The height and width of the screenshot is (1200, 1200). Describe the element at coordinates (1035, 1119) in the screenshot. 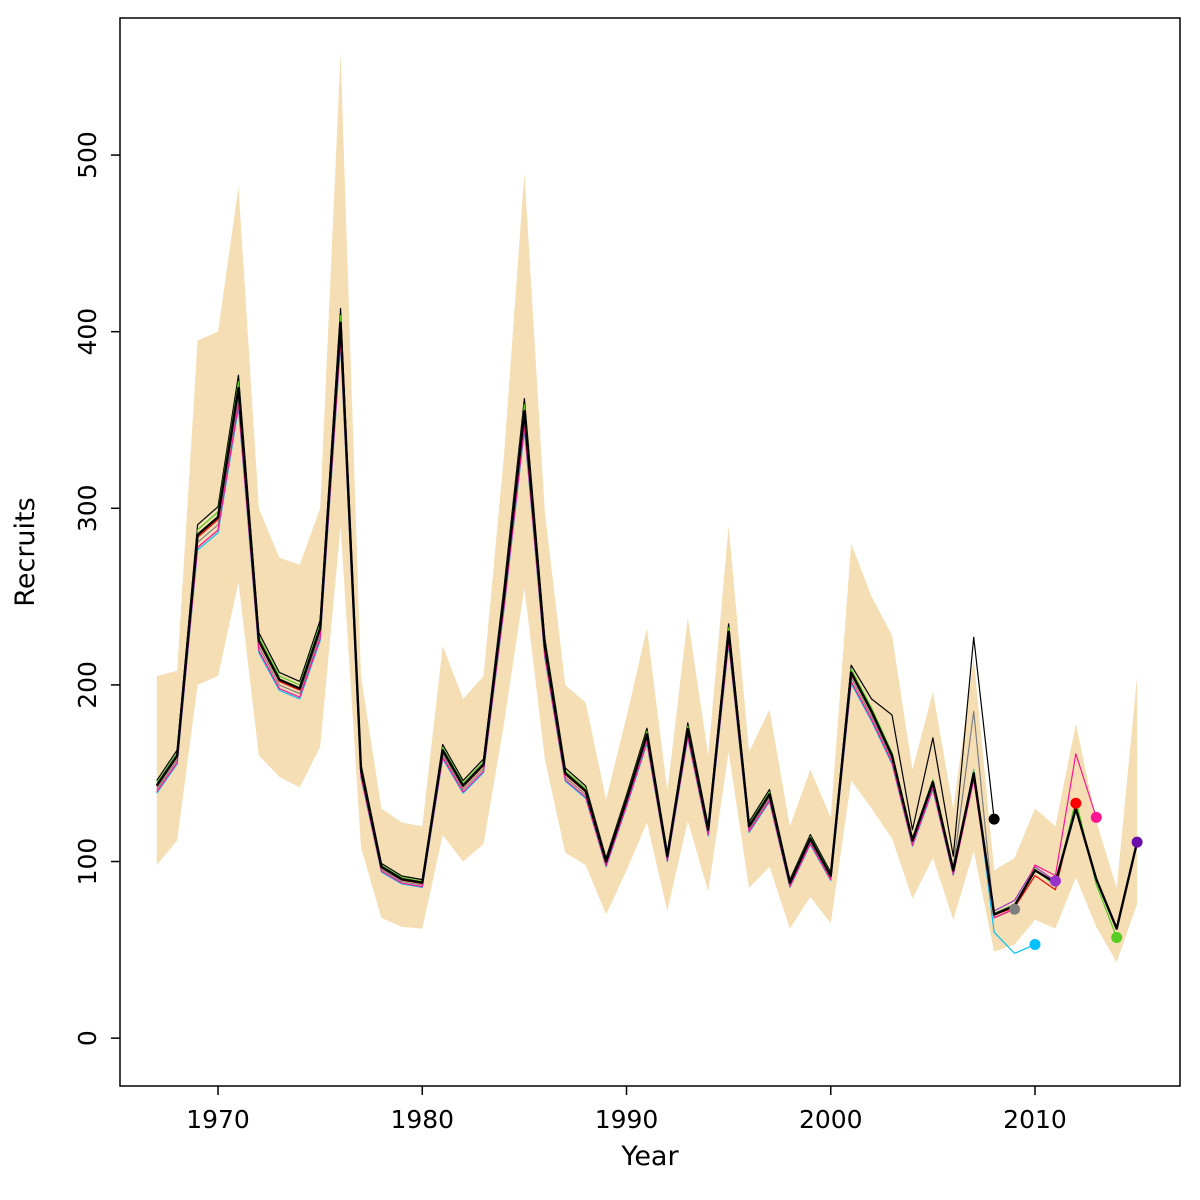

I see `x-tick-label: 2010` at that location.